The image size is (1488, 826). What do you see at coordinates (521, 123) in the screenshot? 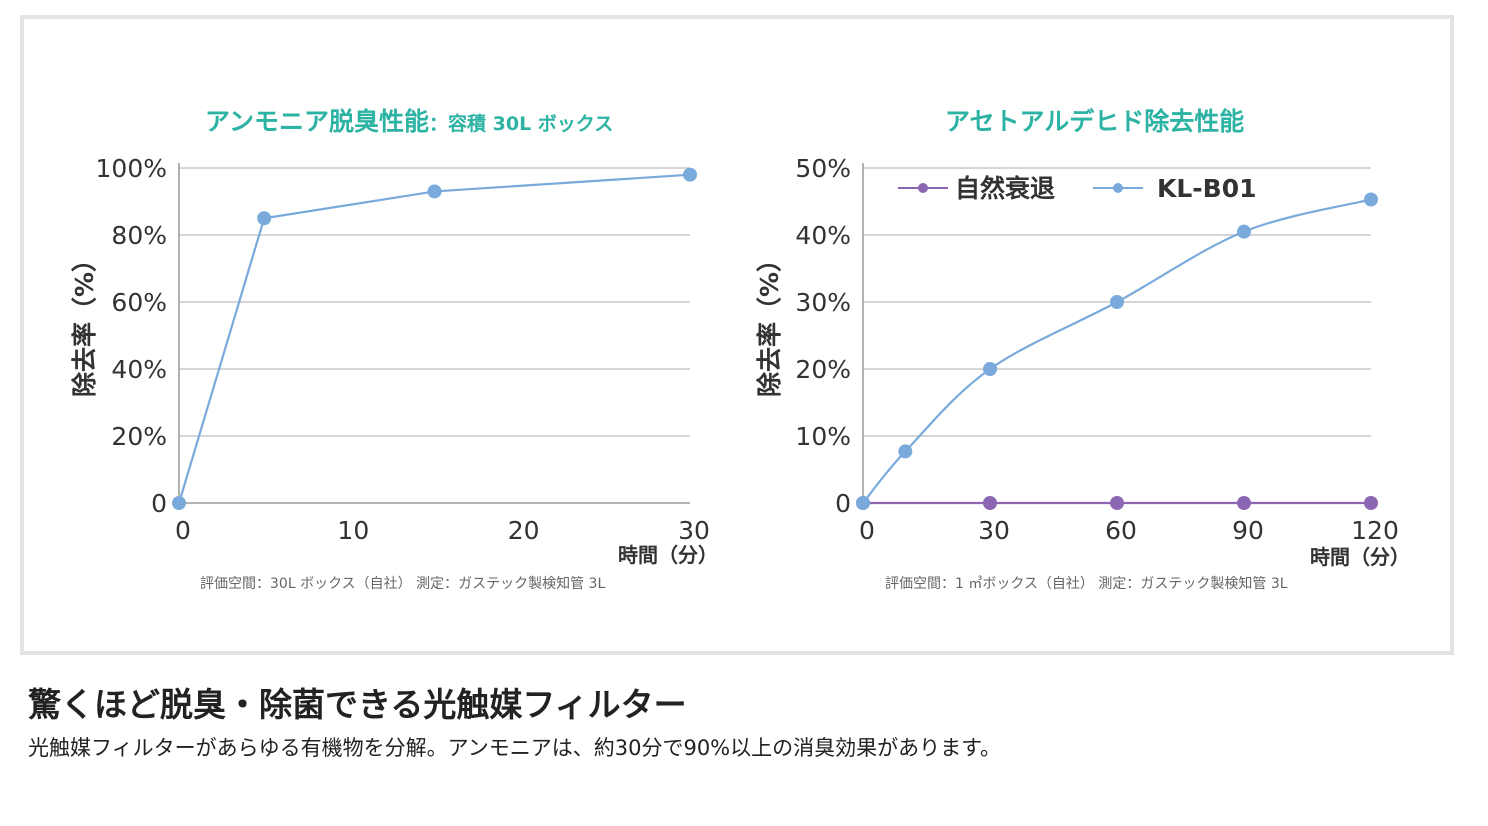
I see `chart1-subtitle: ：容積 30L ボックス` at bounding box center [521, 123].